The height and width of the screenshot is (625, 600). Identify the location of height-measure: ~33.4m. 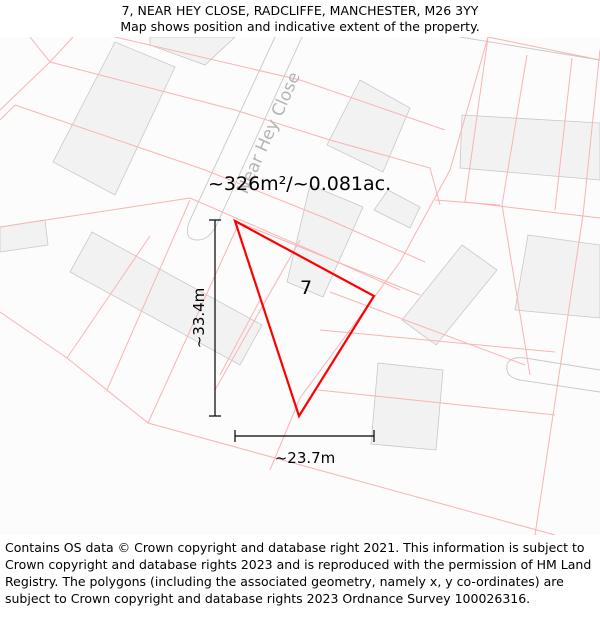
(199, 318).